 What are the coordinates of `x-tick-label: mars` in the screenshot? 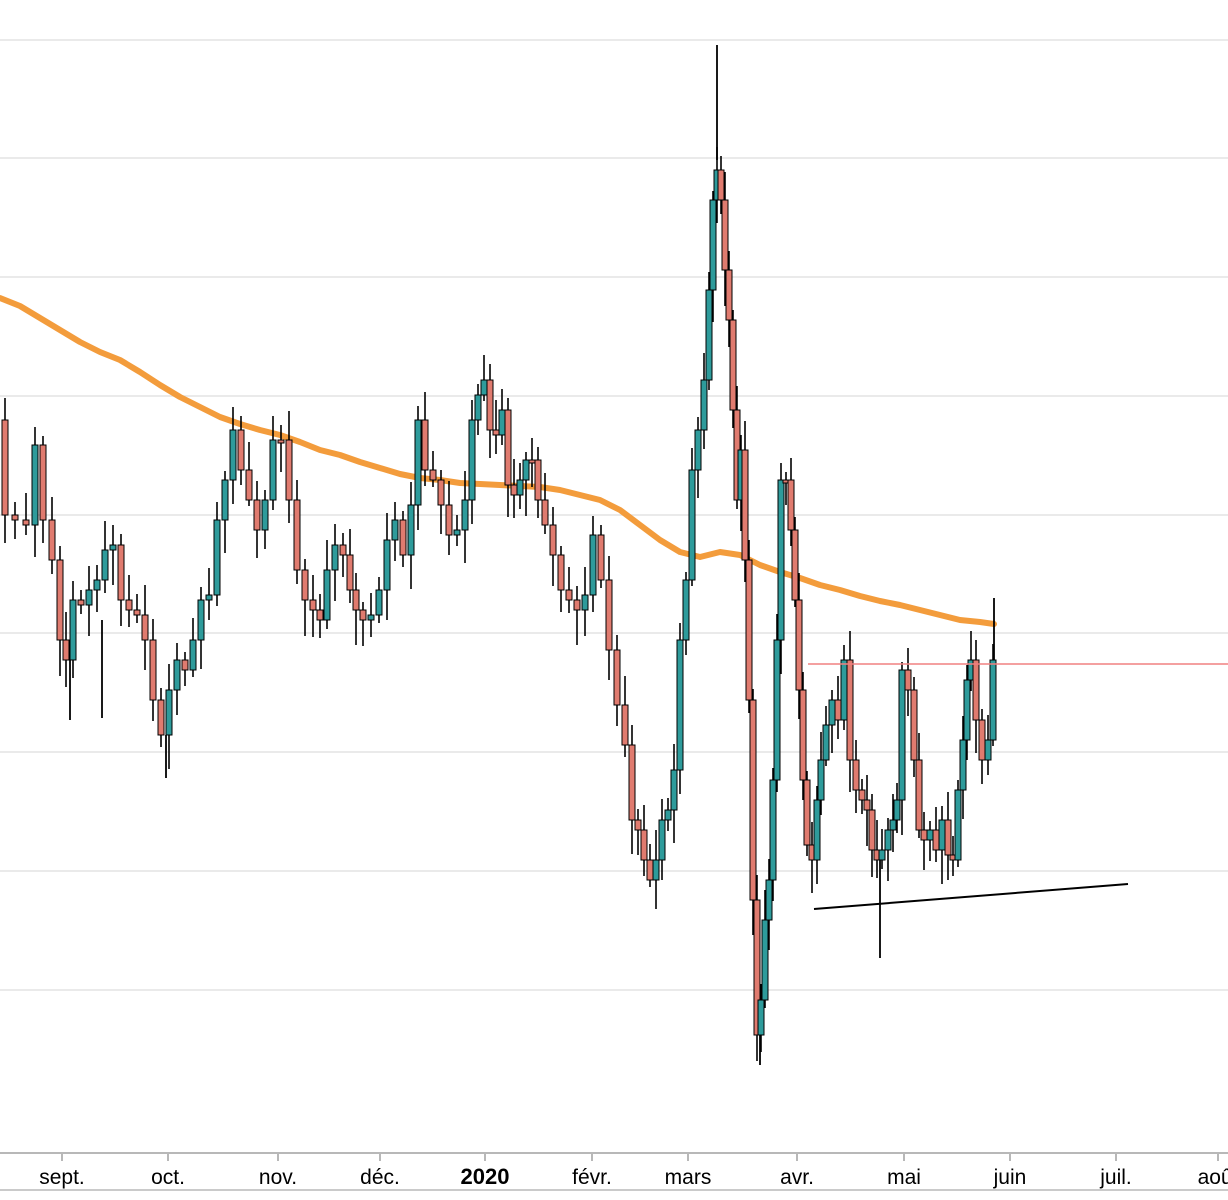 It's located at (688, 1177).